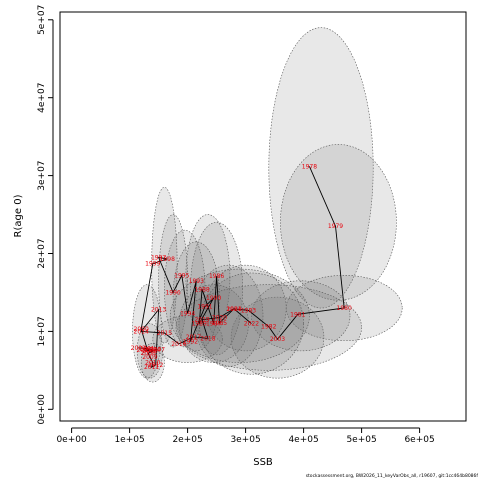 The image size is (480, 480). I want to click on year-label-1986: 1986, so click(216, 276).